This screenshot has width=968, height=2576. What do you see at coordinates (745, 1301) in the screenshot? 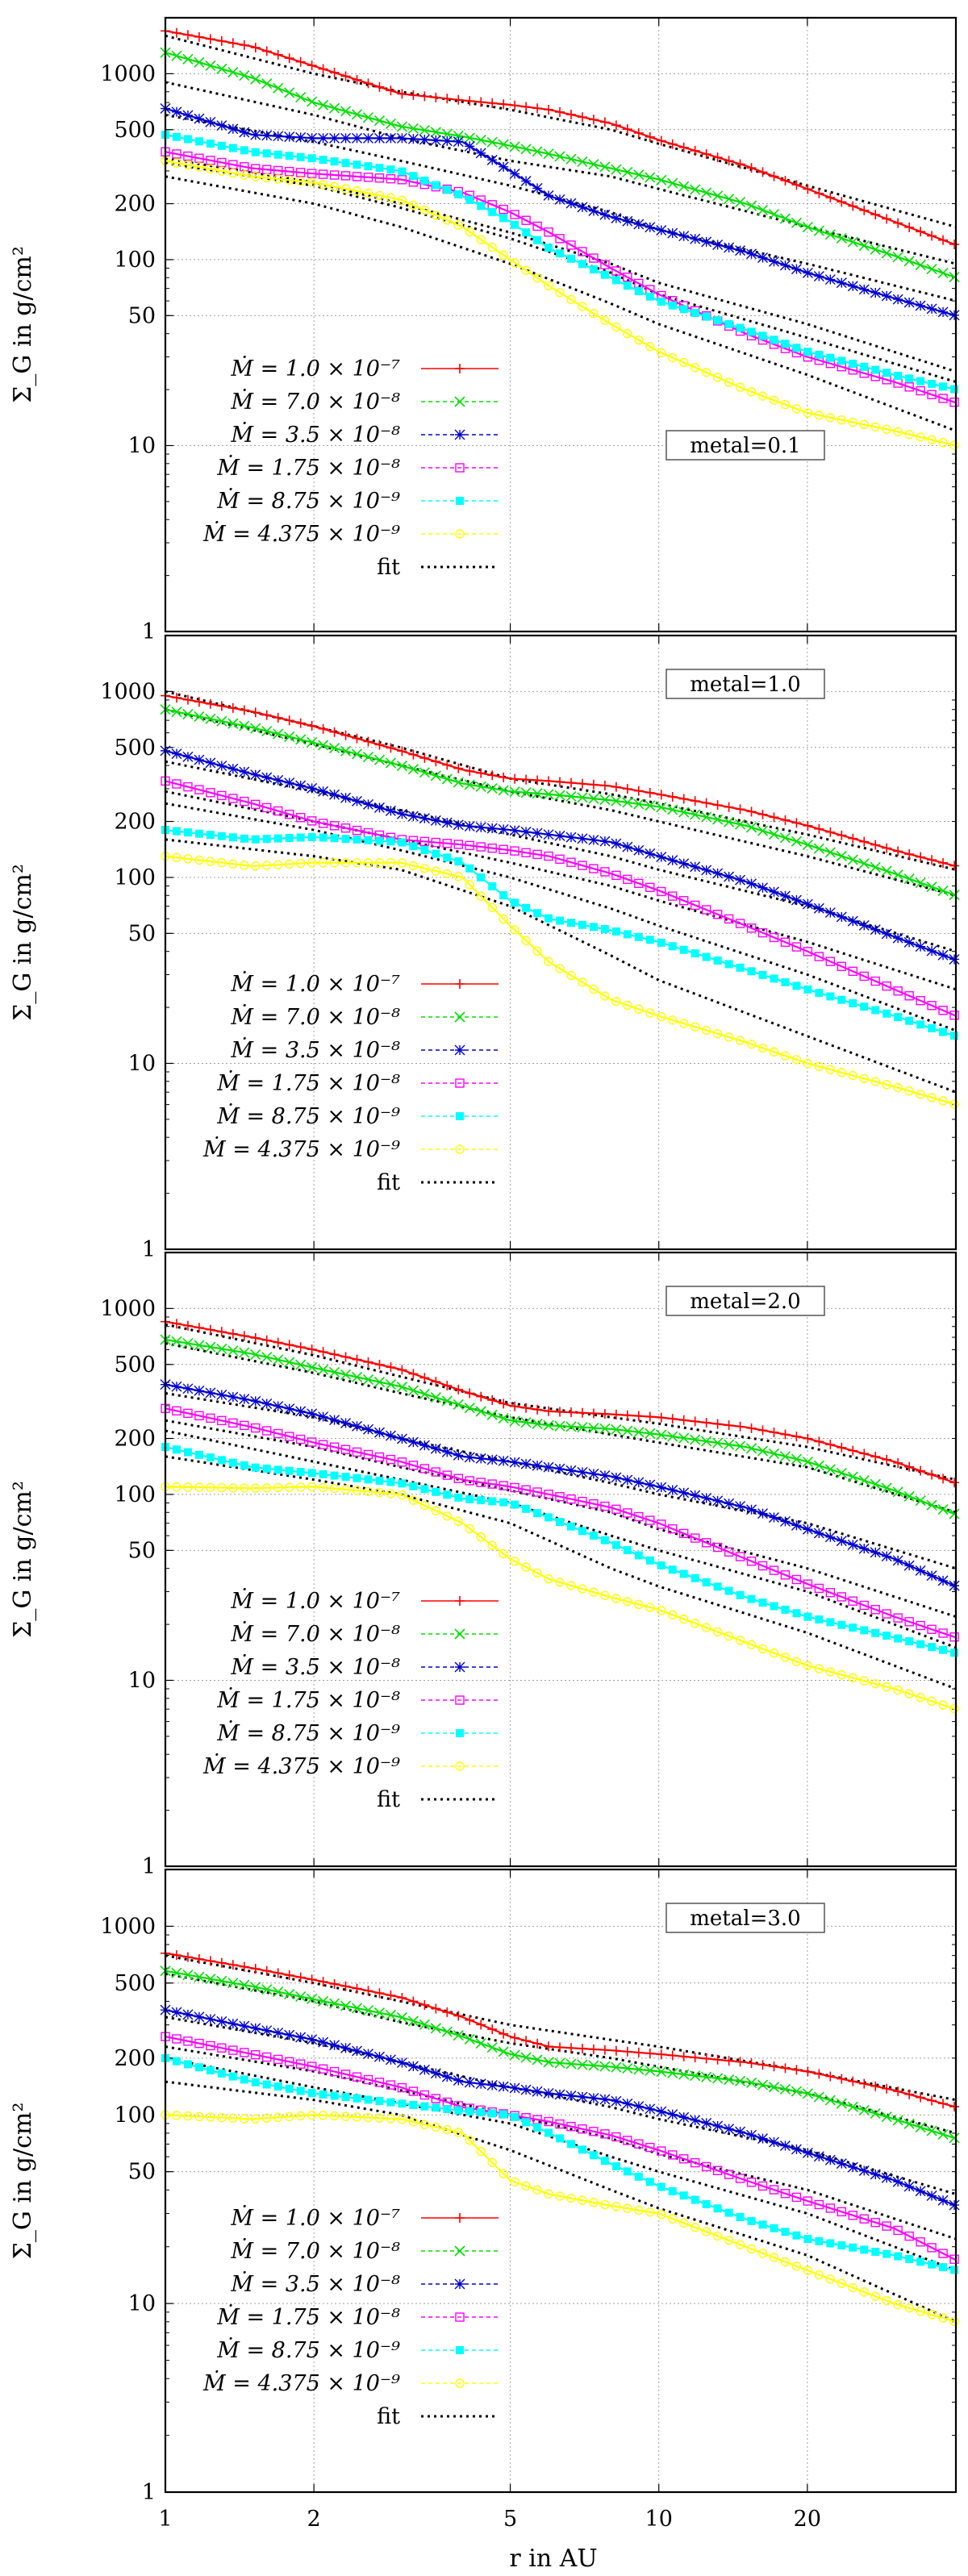
I see `metal-annotation: metal=2.0` at bounding box center [745, 1301].